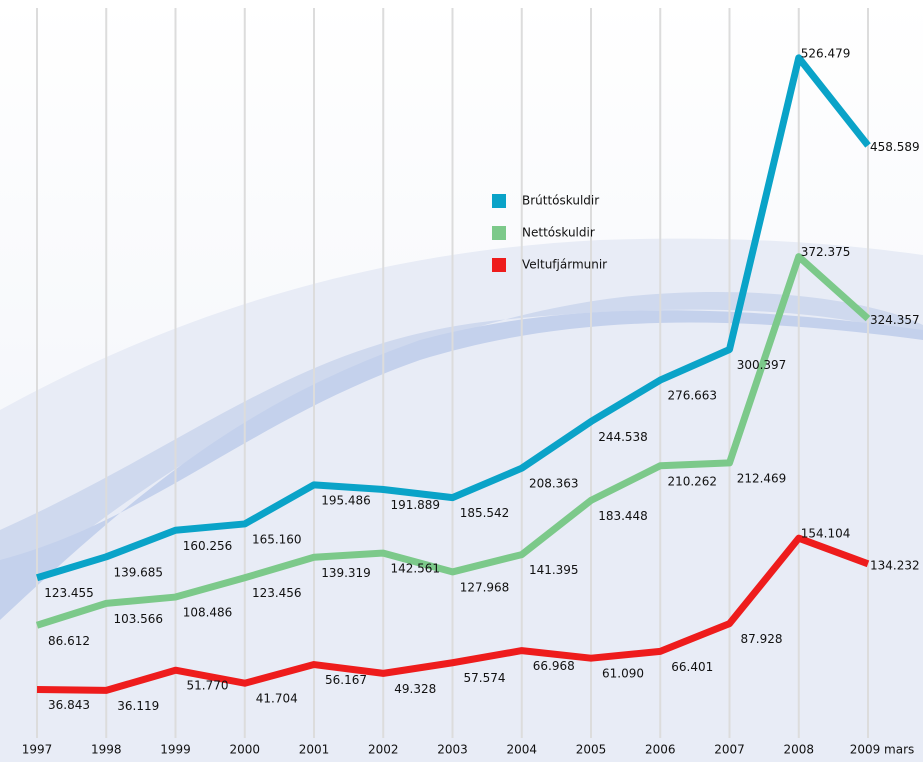 This screenshot has width=923, height=762. I want to click on data-label: 165.160, so click(277, 539).